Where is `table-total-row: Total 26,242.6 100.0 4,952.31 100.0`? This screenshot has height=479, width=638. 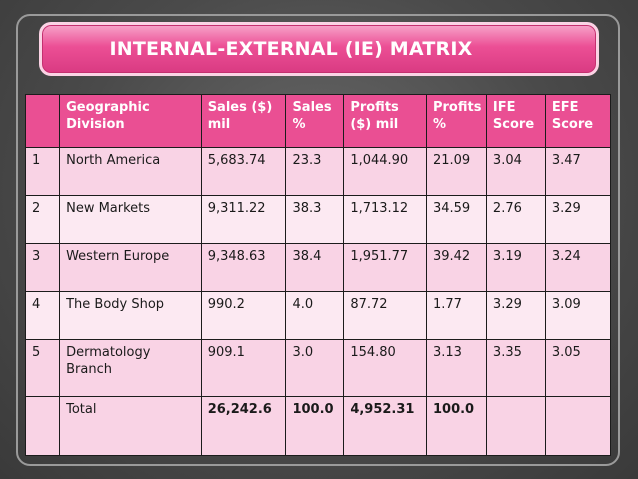 table-total-row: Total 26,242.6 100.0 4,952.31 100.0 is located at coordinates (318, 426).